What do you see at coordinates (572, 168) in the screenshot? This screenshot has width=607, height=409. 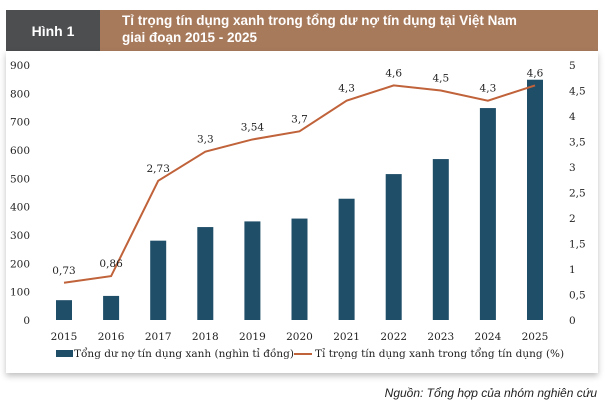 I see `right-tick-label: 3` at bounding box center [572, 168].